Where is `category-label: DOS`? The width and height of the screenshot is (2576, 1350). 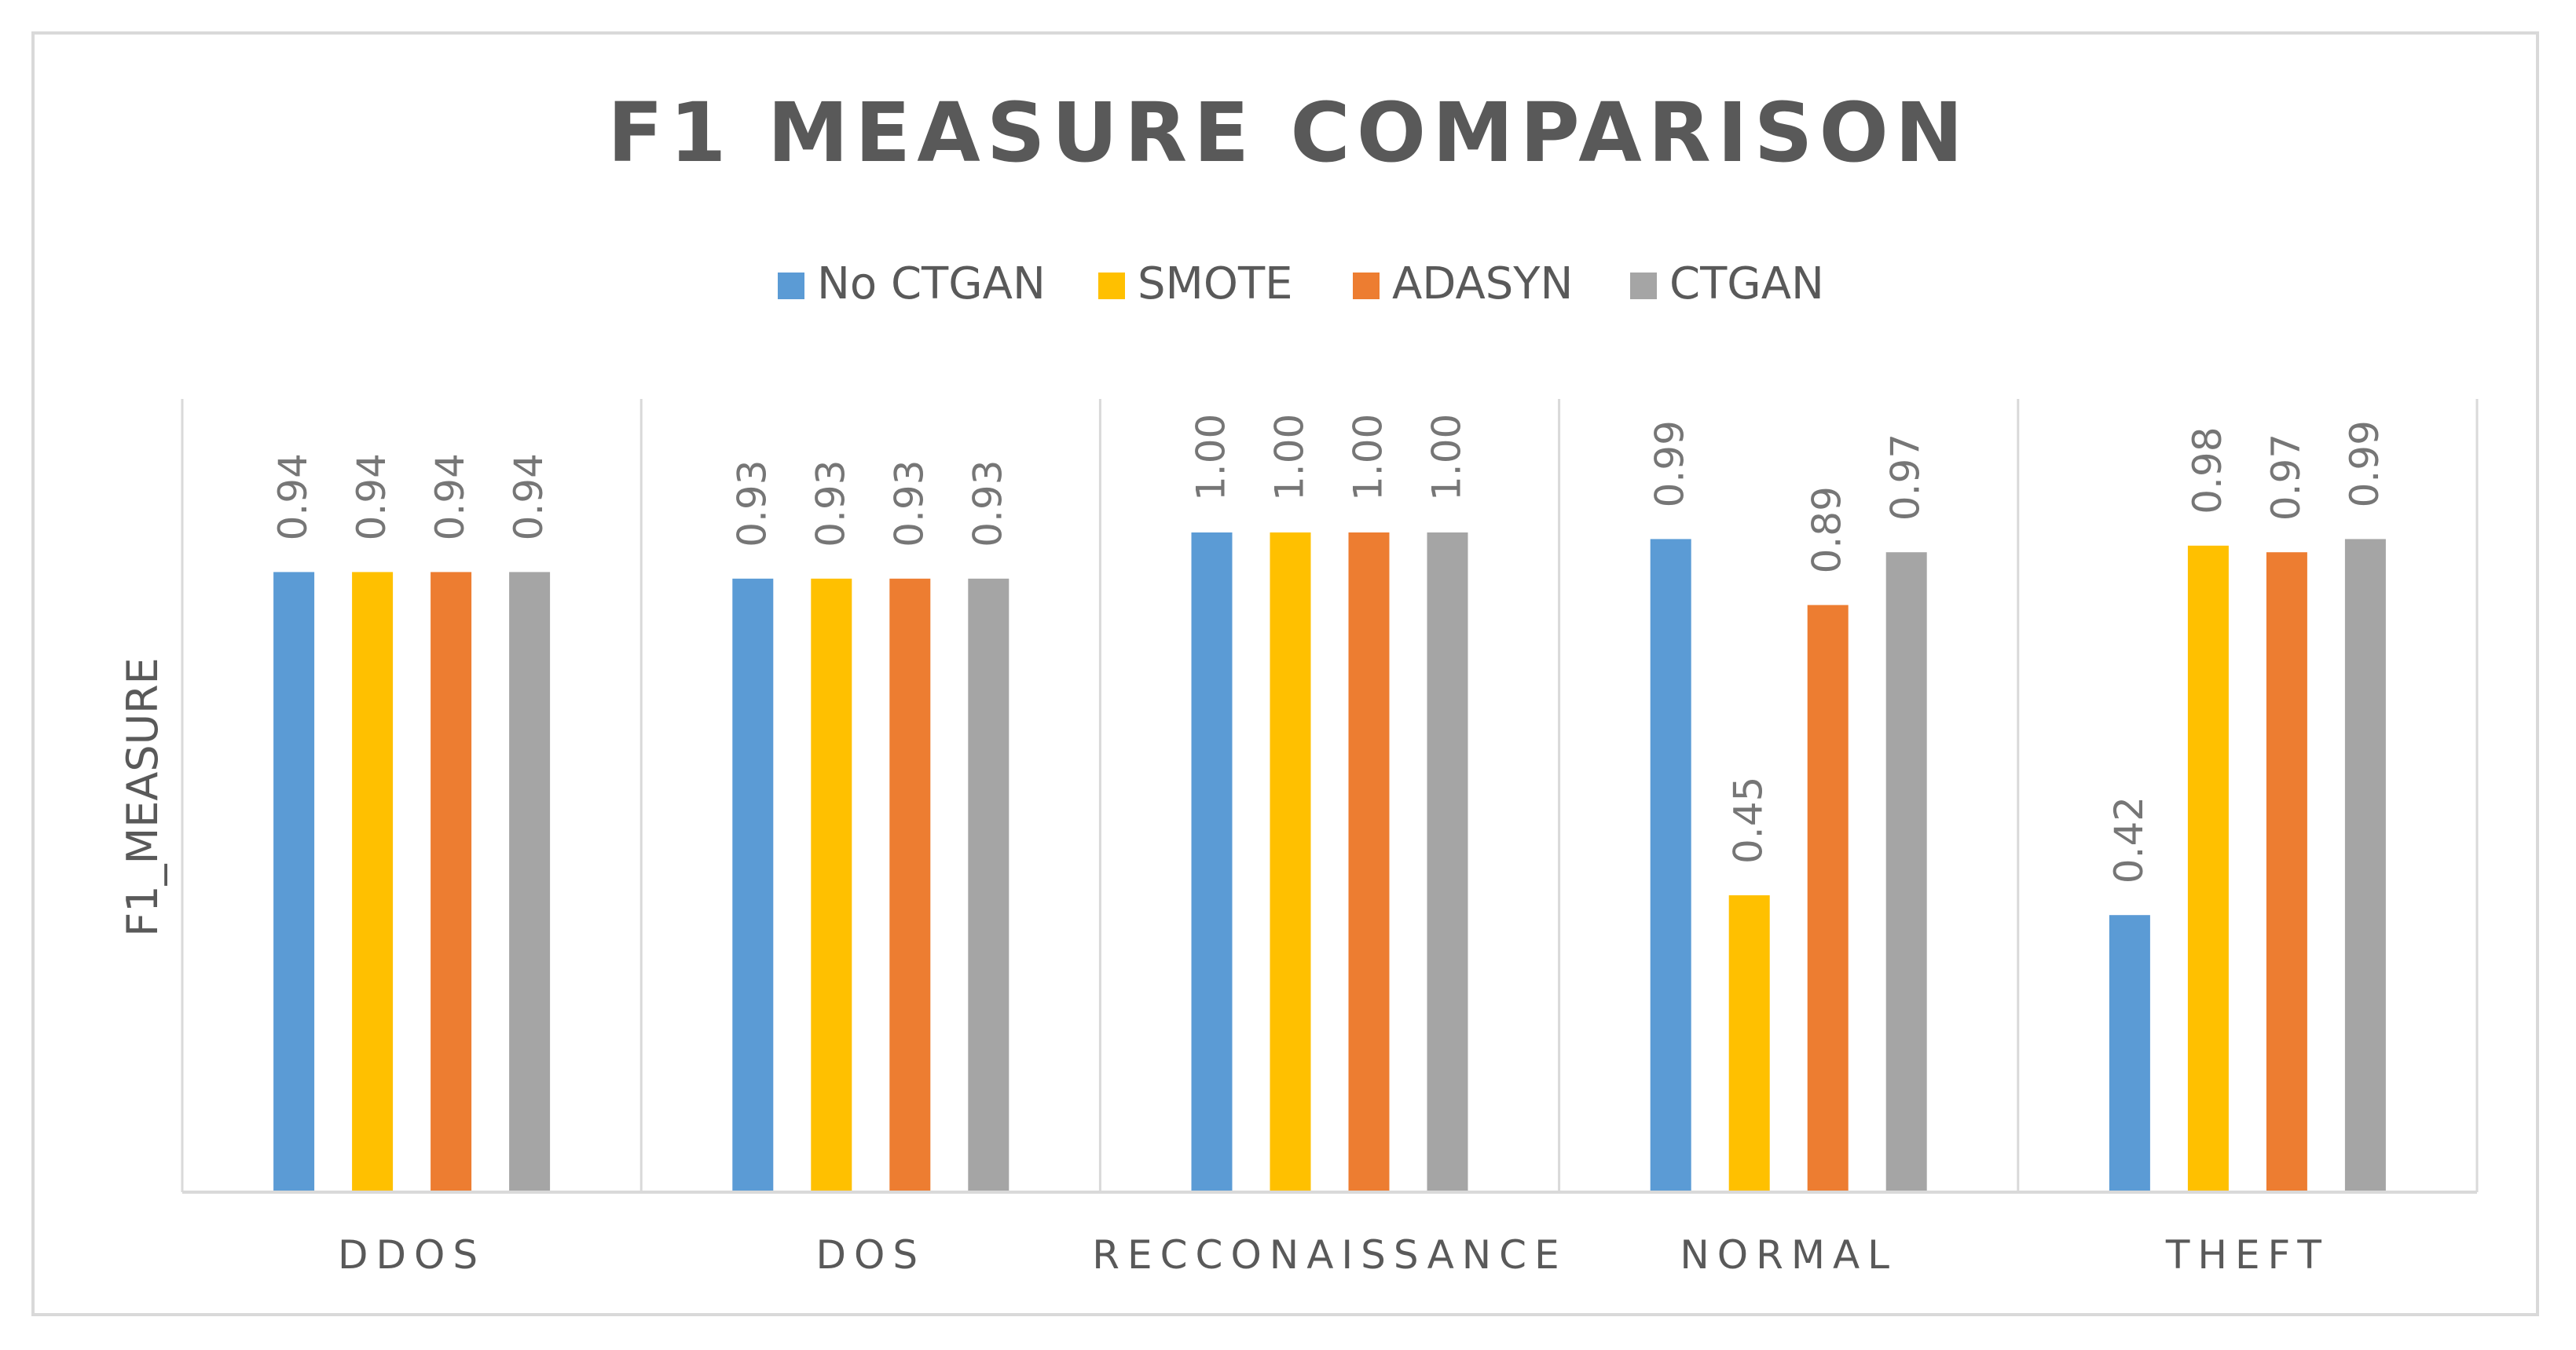 category-label: DOS is located at coordinates (870, 1255).